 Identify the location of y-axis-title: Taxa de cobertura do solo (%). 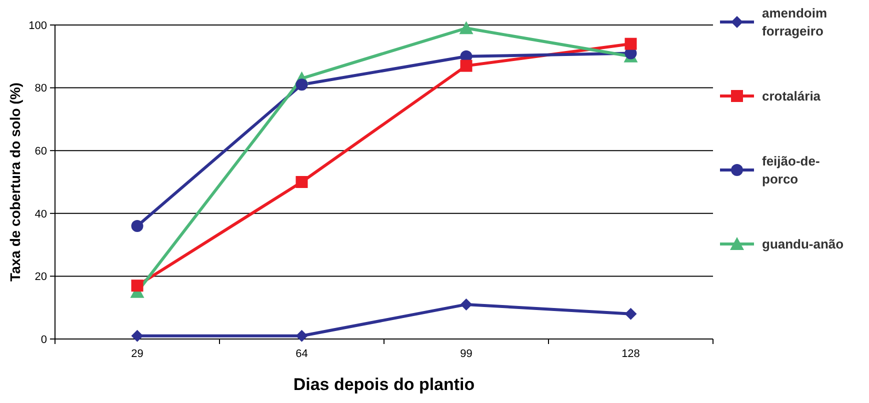
(15, 182).